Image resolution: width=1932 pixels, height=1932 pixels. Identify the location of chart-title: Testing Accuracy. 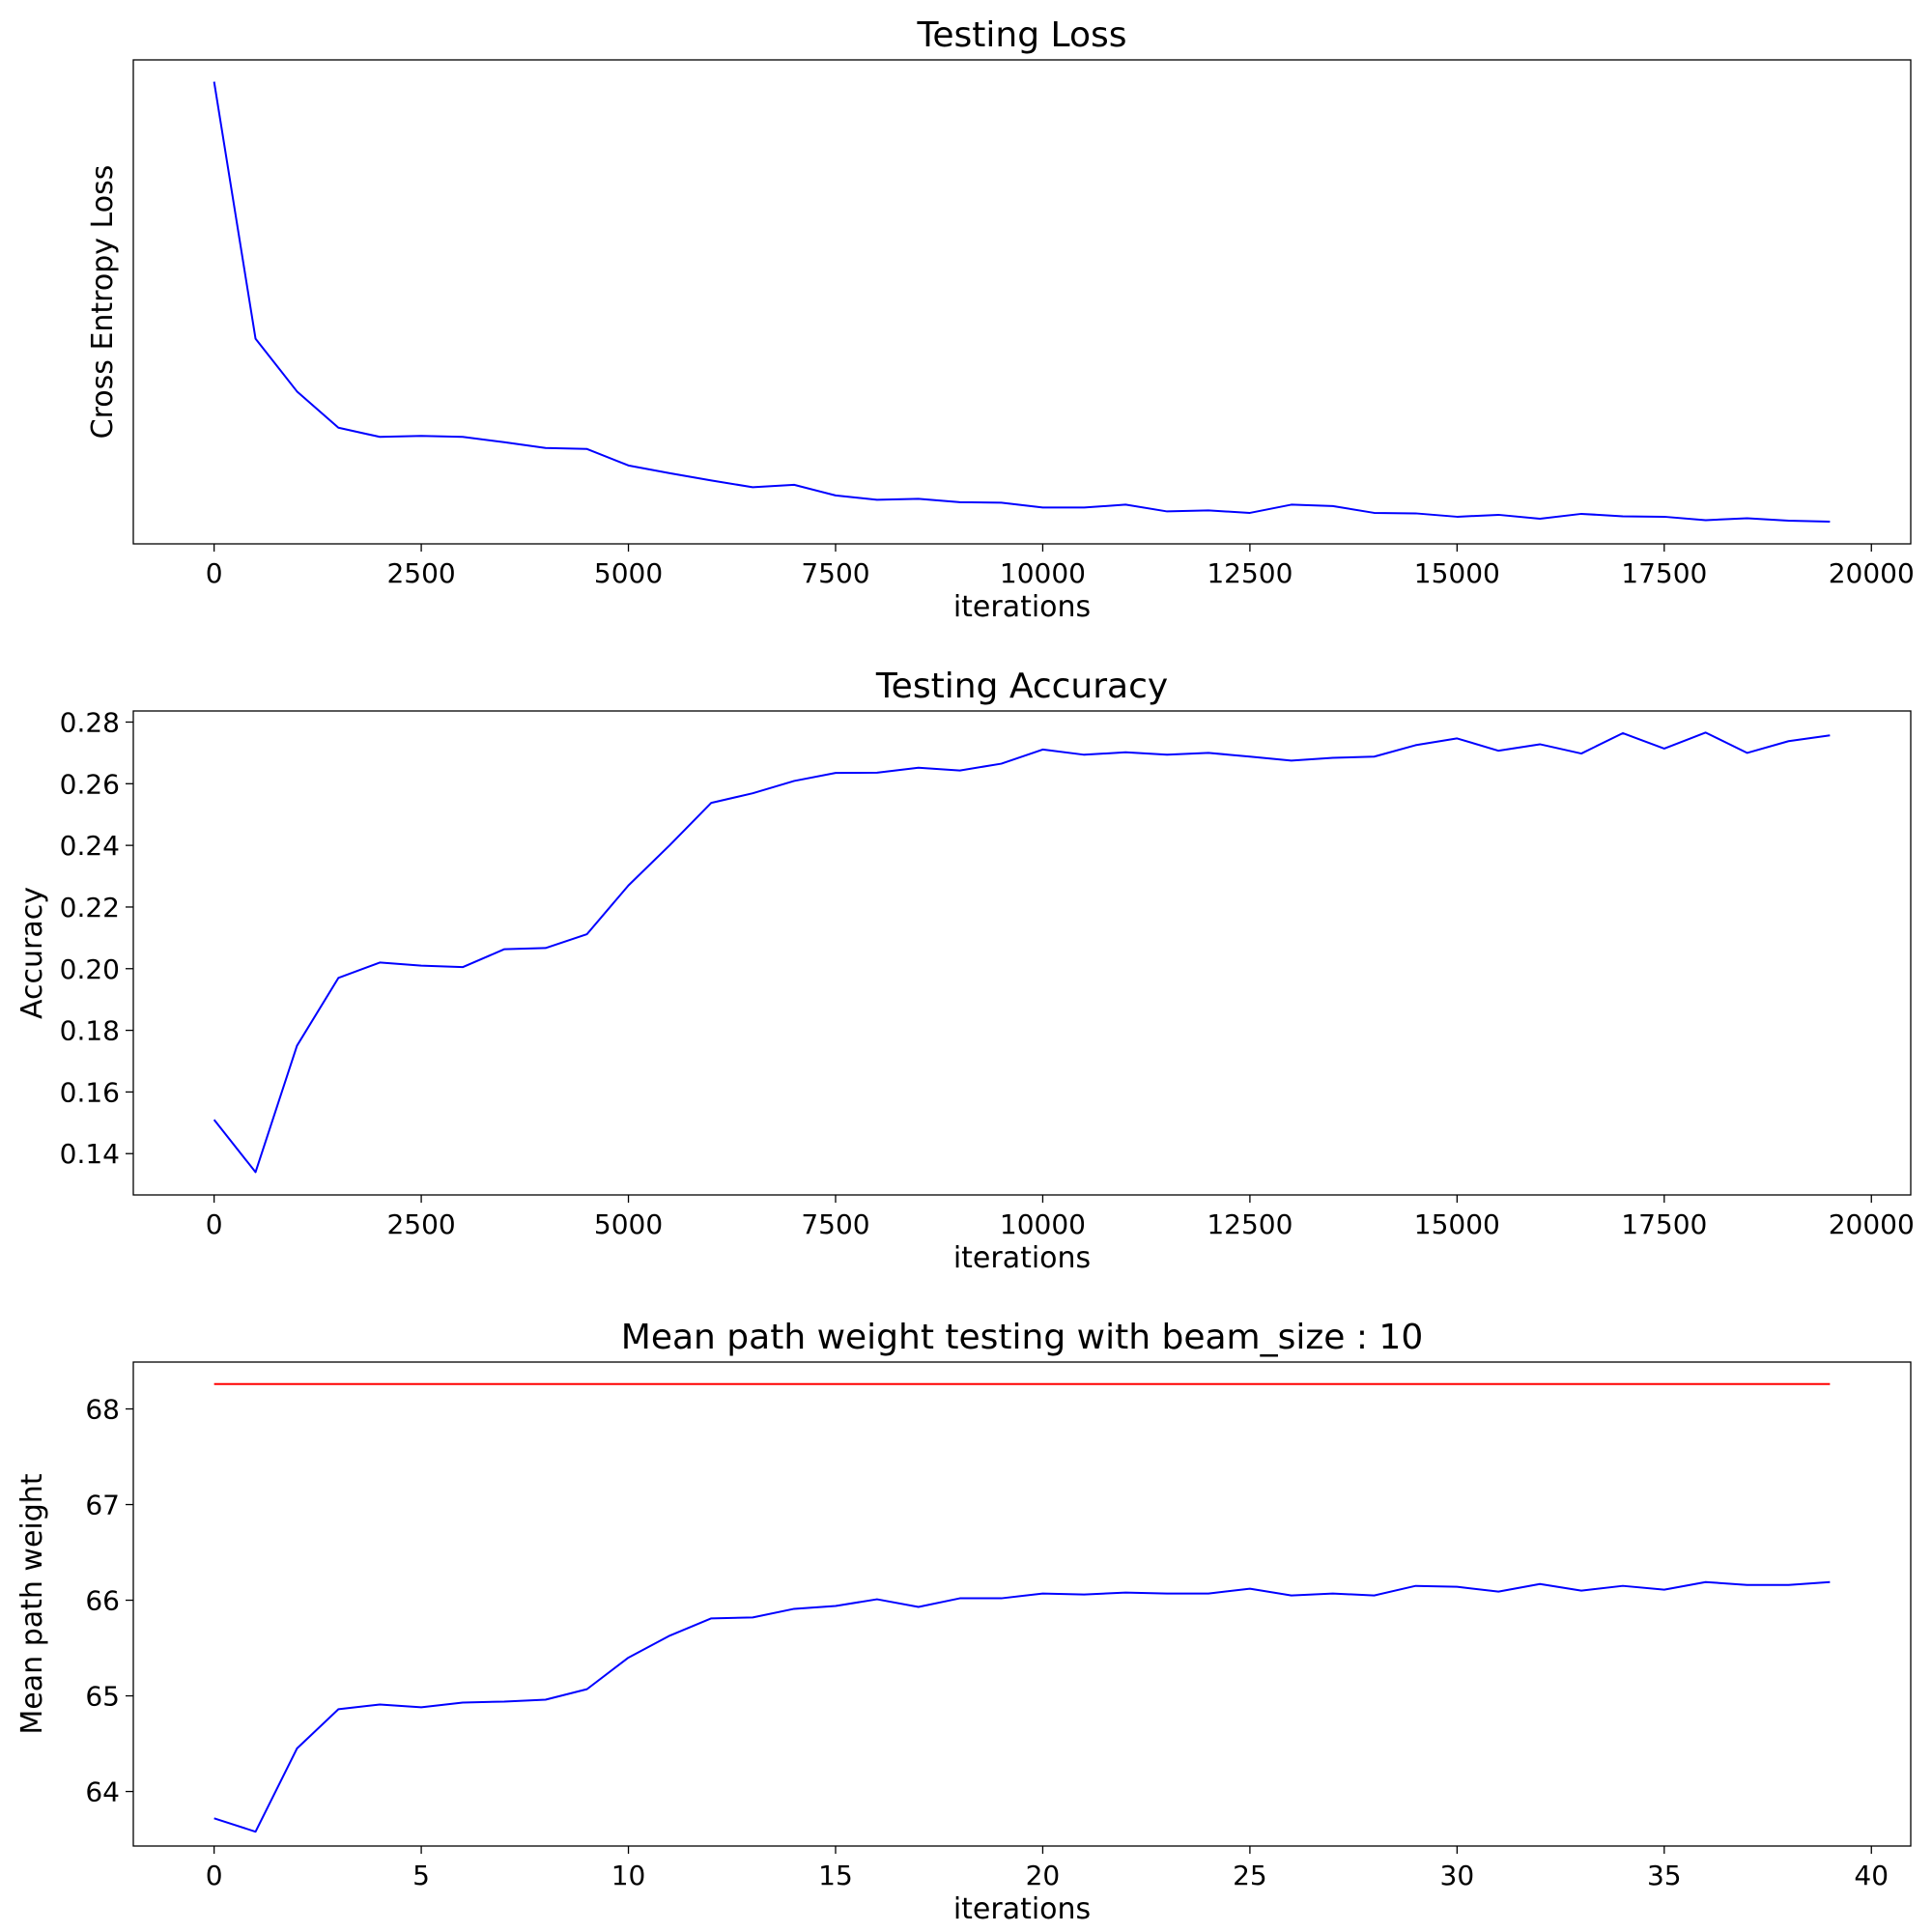
(1021, 686).